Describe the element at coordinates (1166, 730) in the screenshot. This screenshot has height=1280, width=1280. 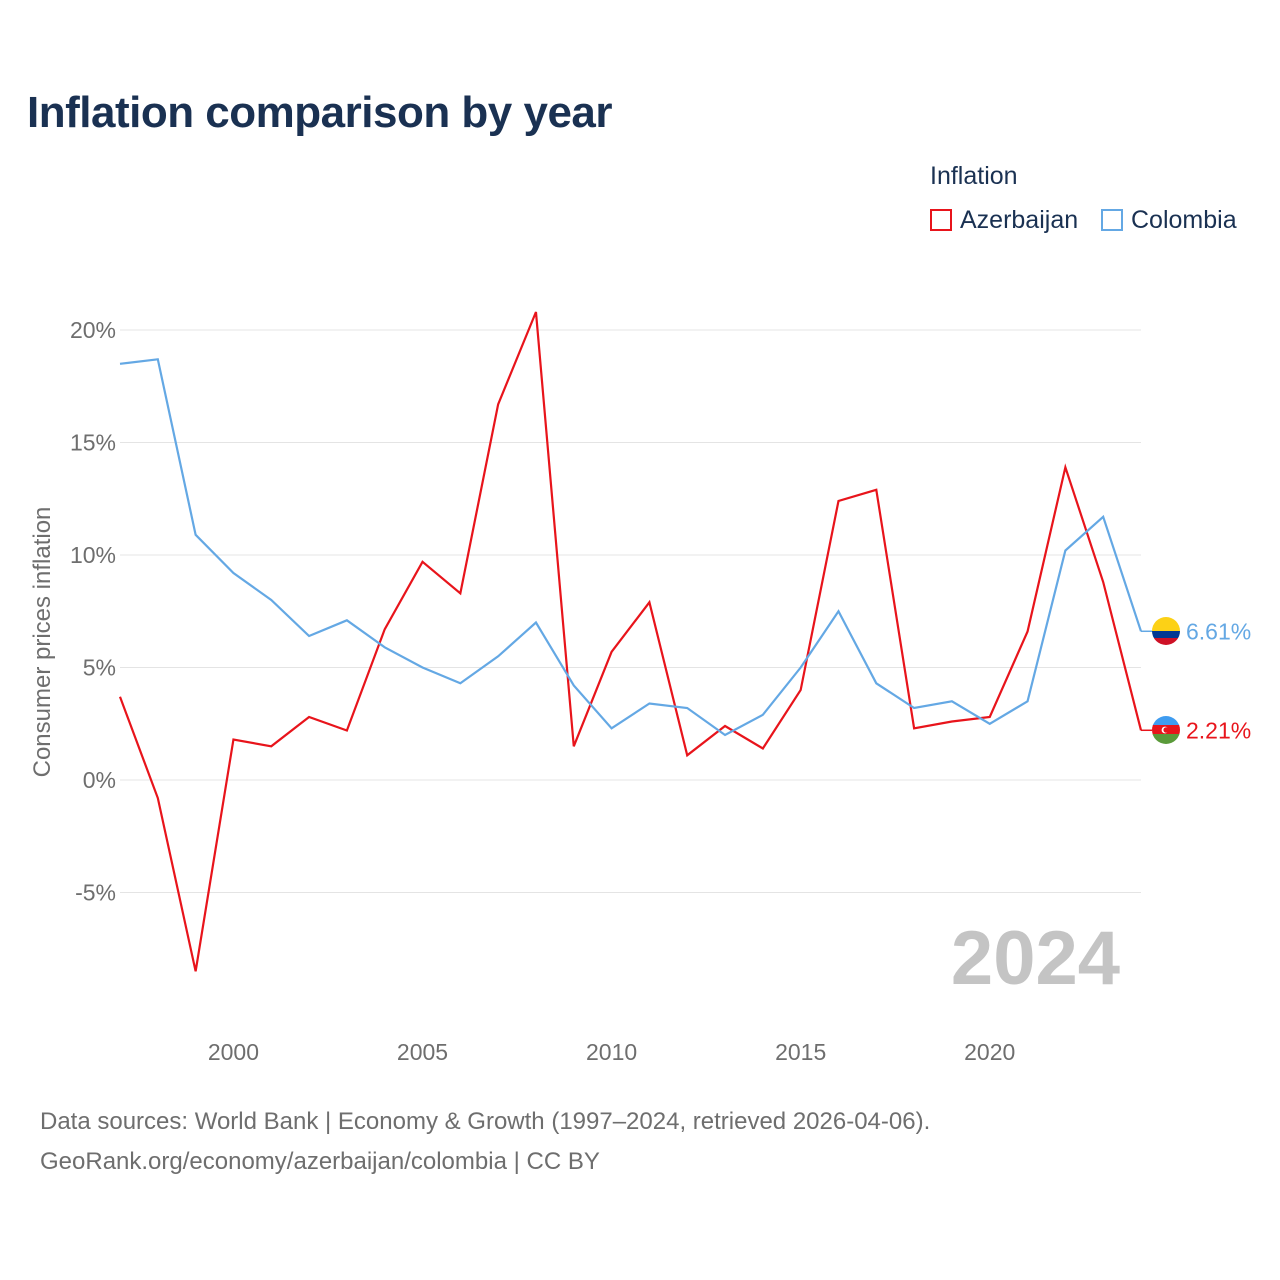
I see `azerbaijan-flag-icon` at that location.